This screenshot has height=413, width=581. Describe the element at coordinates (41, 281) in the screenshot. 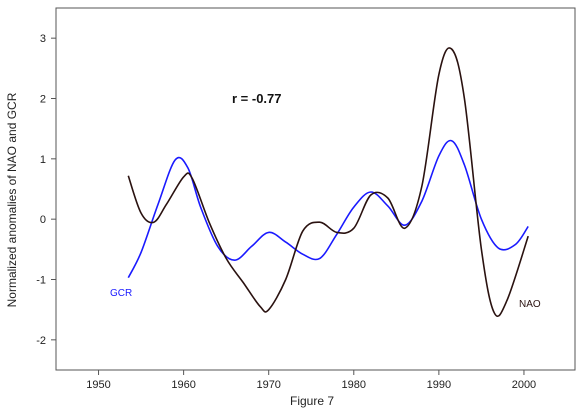

I see `y-tick-label: -1` at that location.